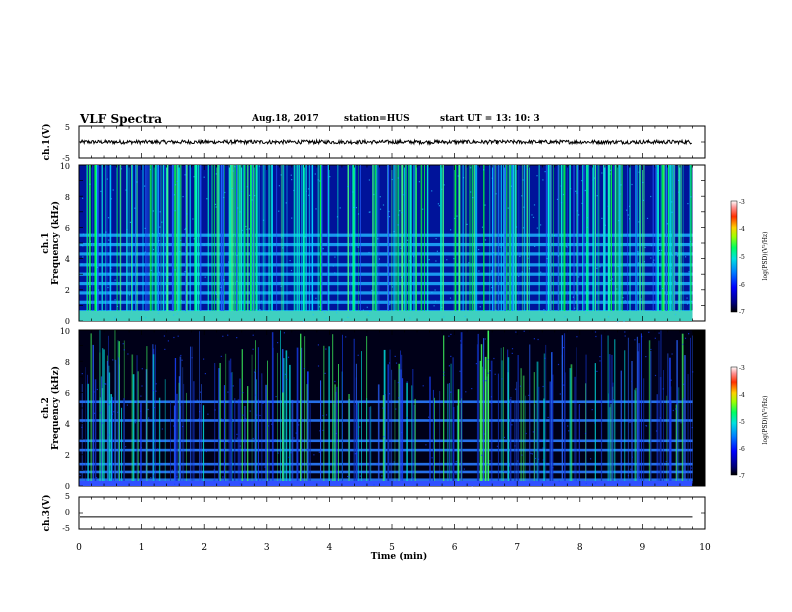 Image resolution: width=792 pixels, height=612 pixels. What do you see at coordinates (742, 312) in the screenshot?
I see `ch1-cbar-tick-m7: -7` at bounding box center [742, 312].